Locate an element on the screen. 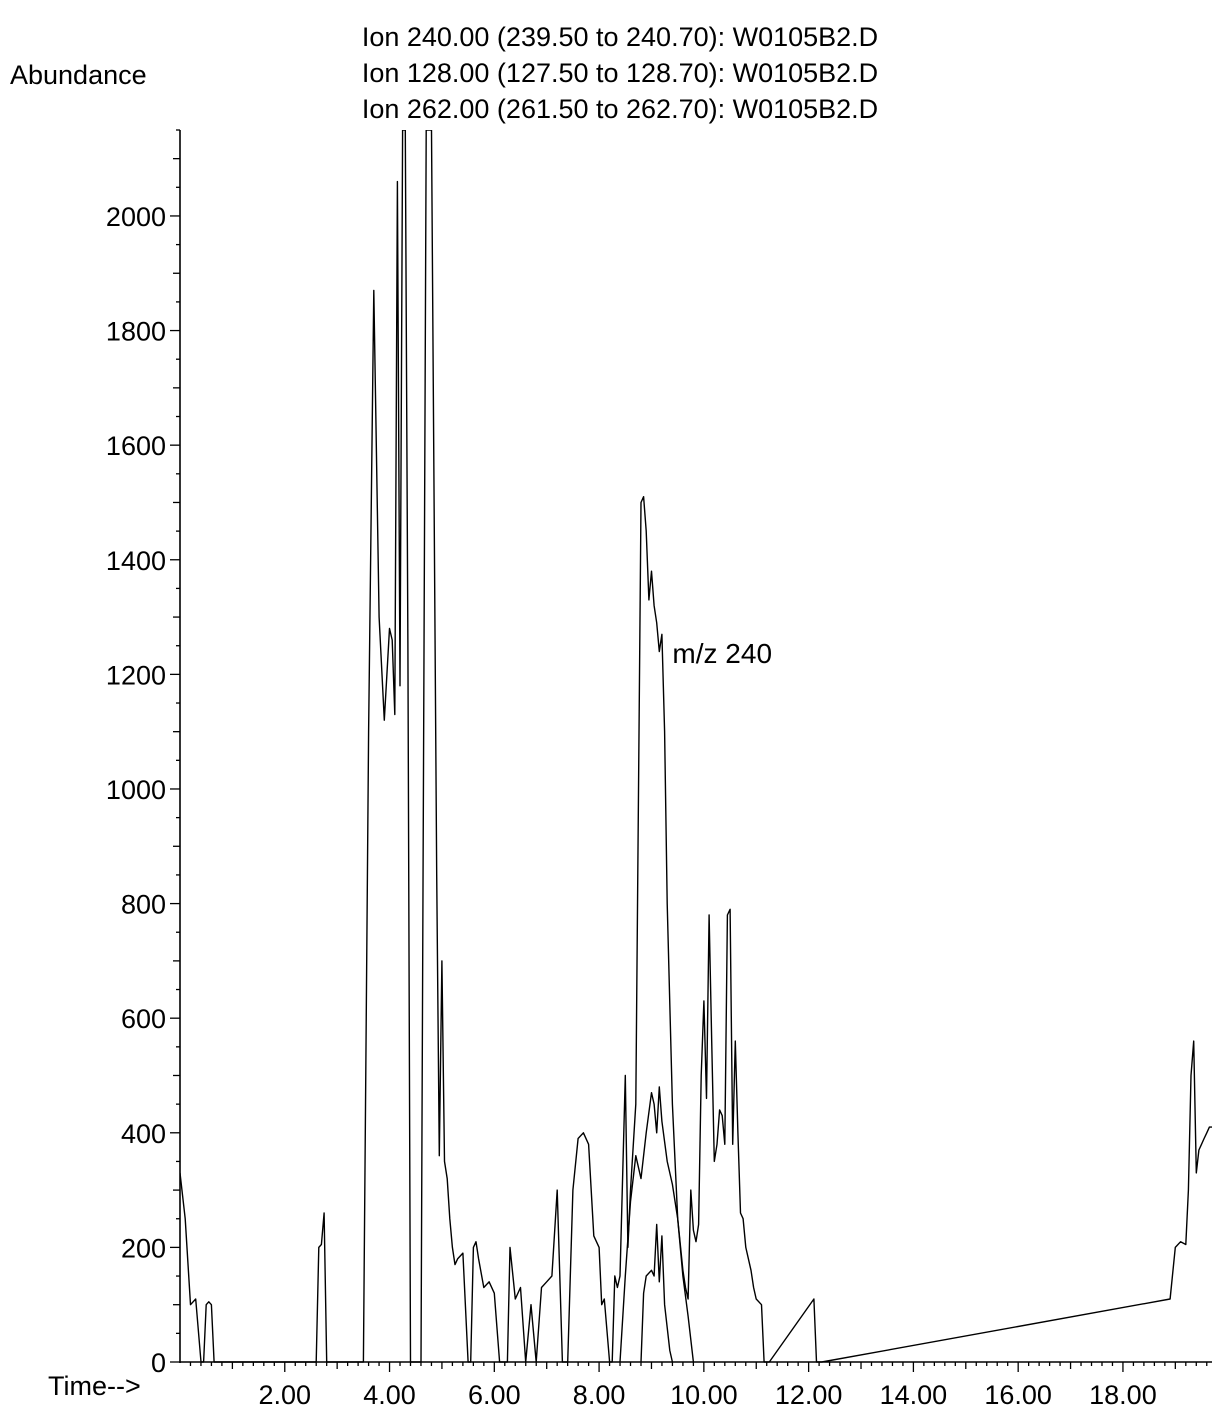 The width and height of the screenshot is (1214, 1418). chart-title-line-2: Ion 128.00 (127.50 to 128.70): W0105B2.D is located at coordinates (620, 73).